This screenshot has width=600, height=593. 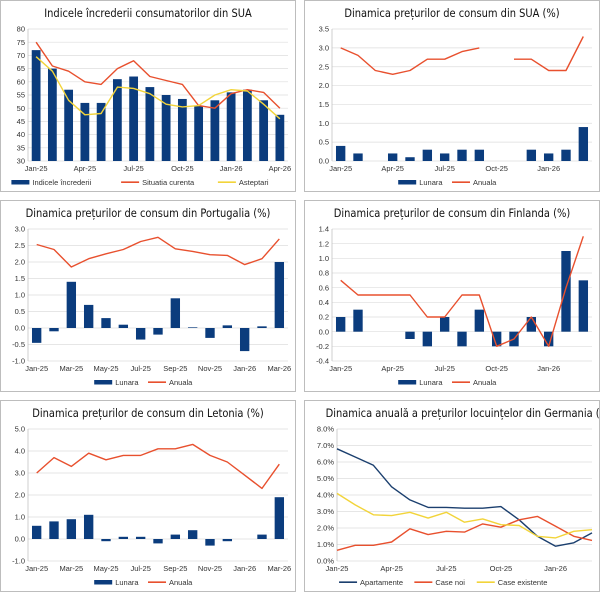 What do you see at coordinates (105, 368) in the screenshot?
I see `x-tick-label: May-25` at bounding box center [105, 368].